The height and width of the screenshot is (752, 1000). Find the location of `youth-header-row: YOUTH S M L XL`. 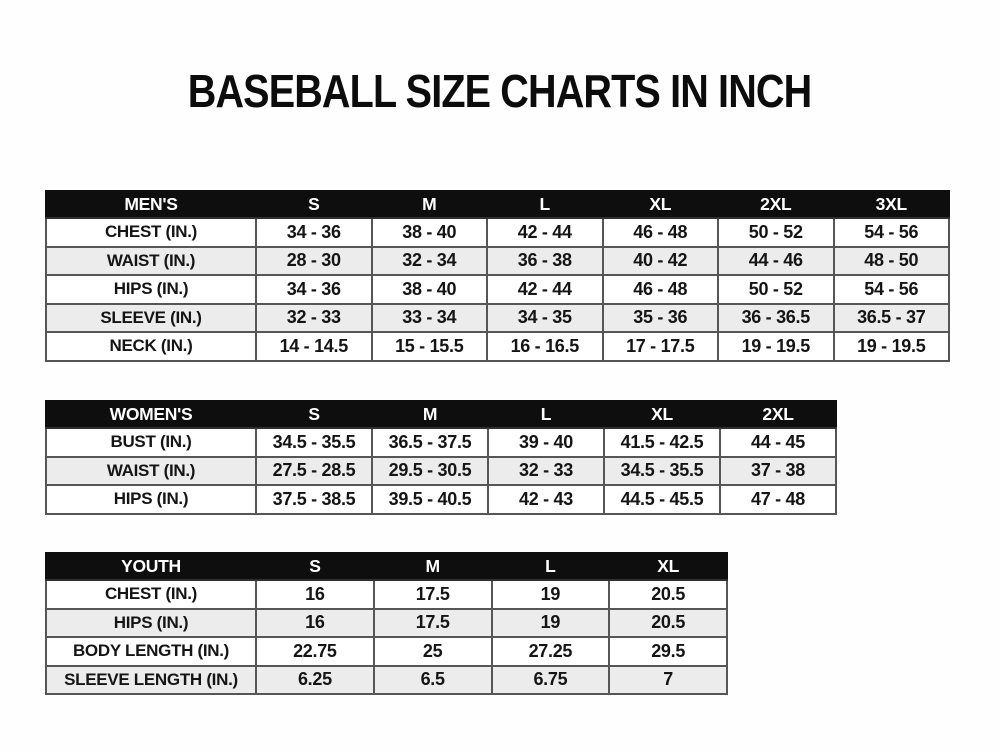

youth-header-row: YOUTH S M L XL is located at coordinates (386, 566).